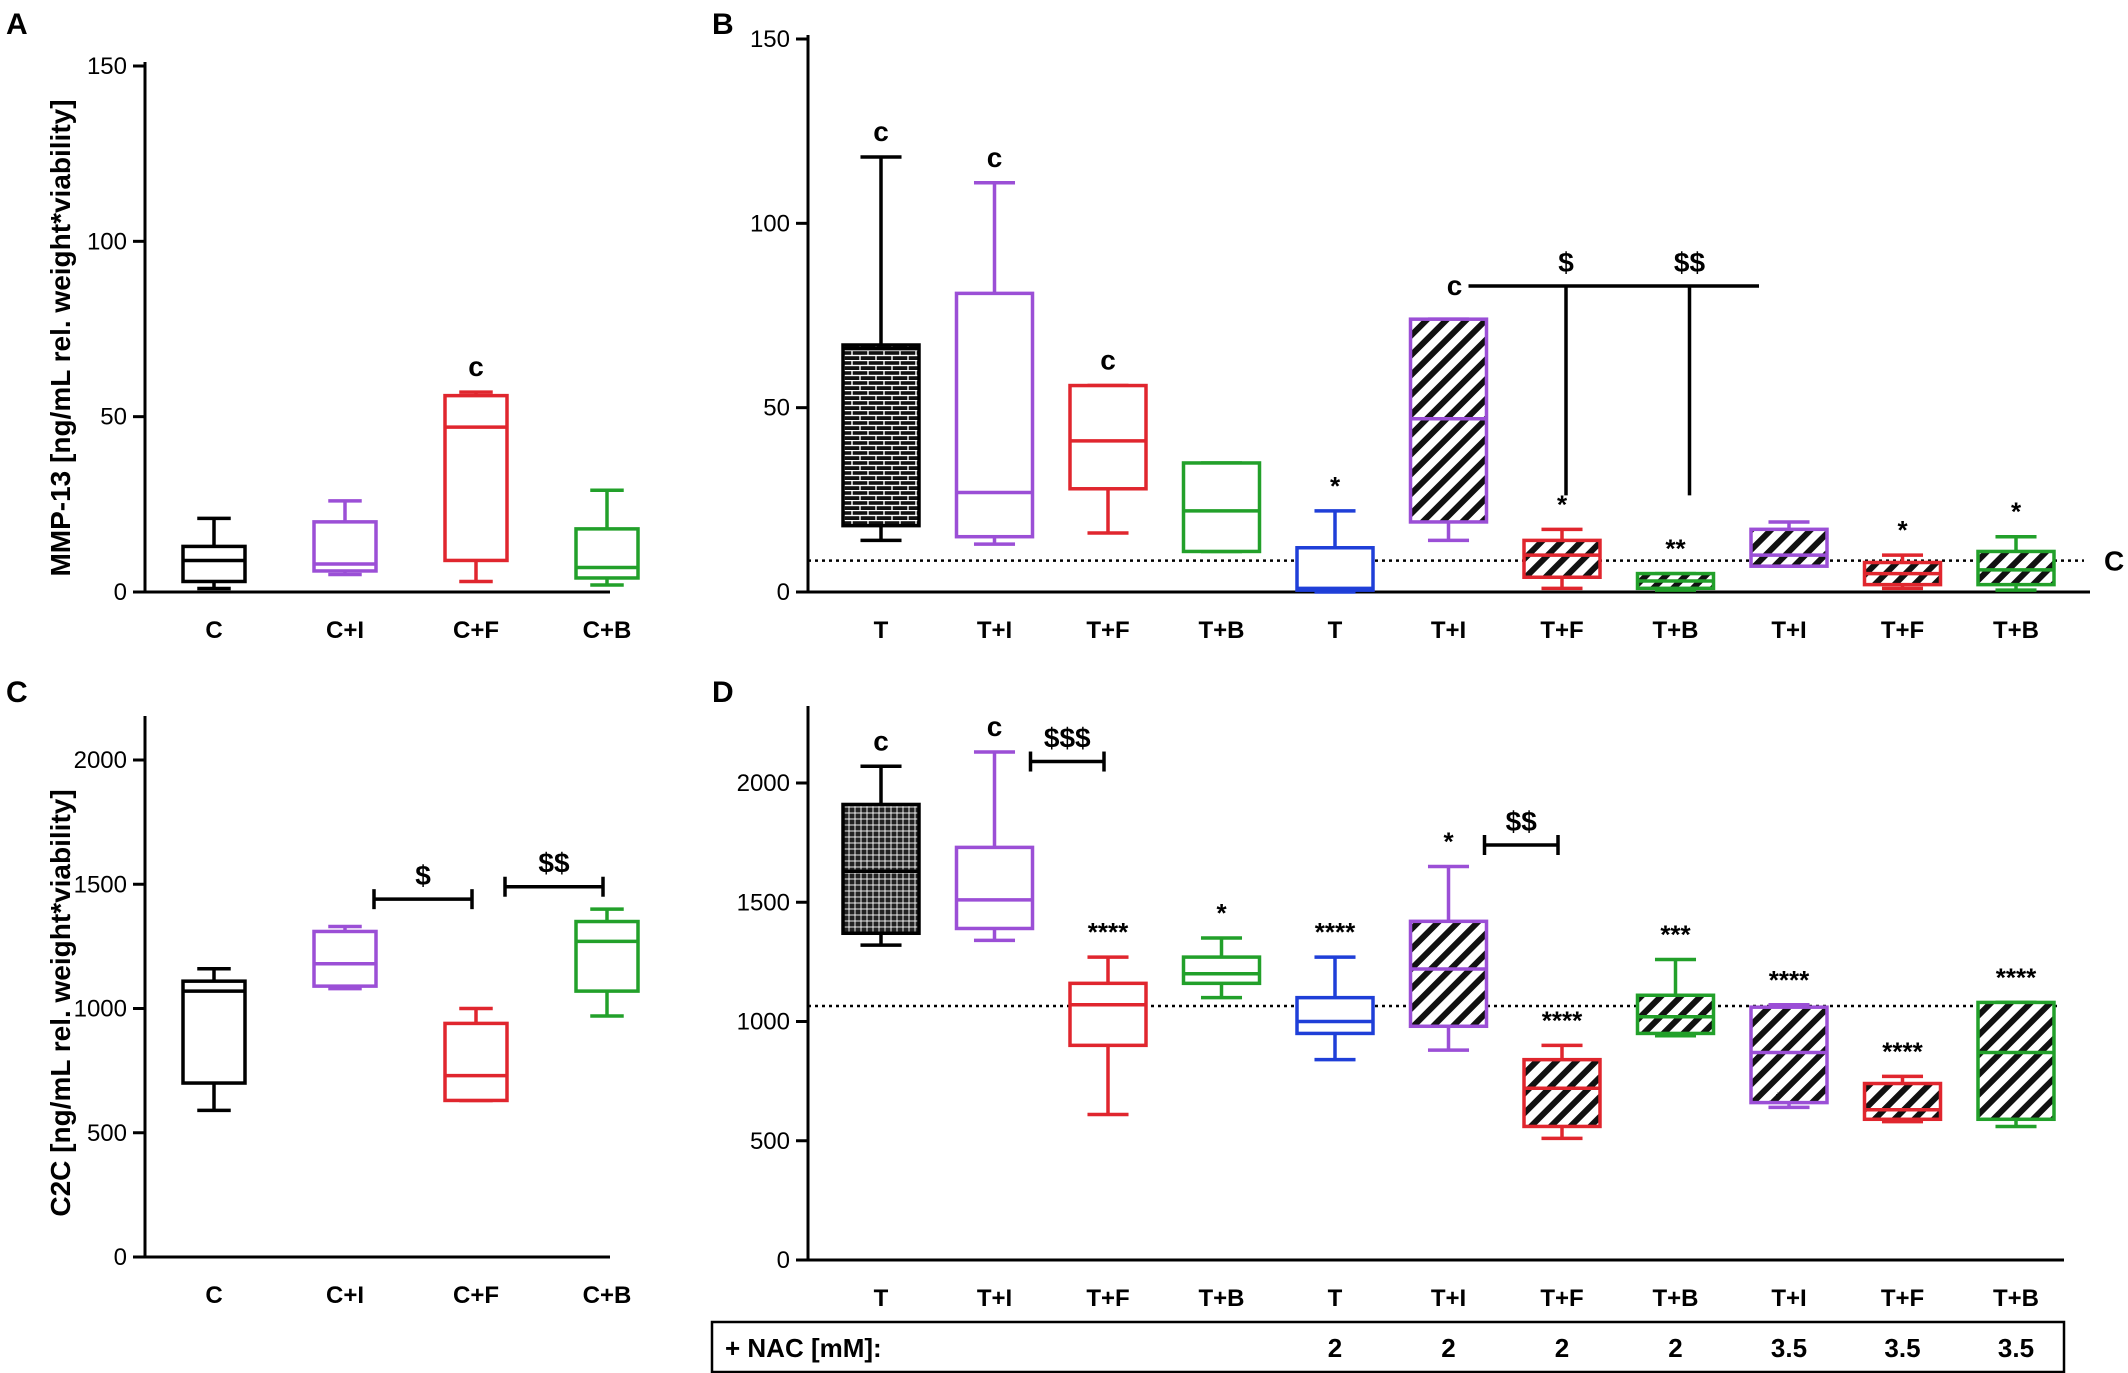 This screenshot has height=1373, width=2128. I want to click on box-b-2: c, so click(994, 344).